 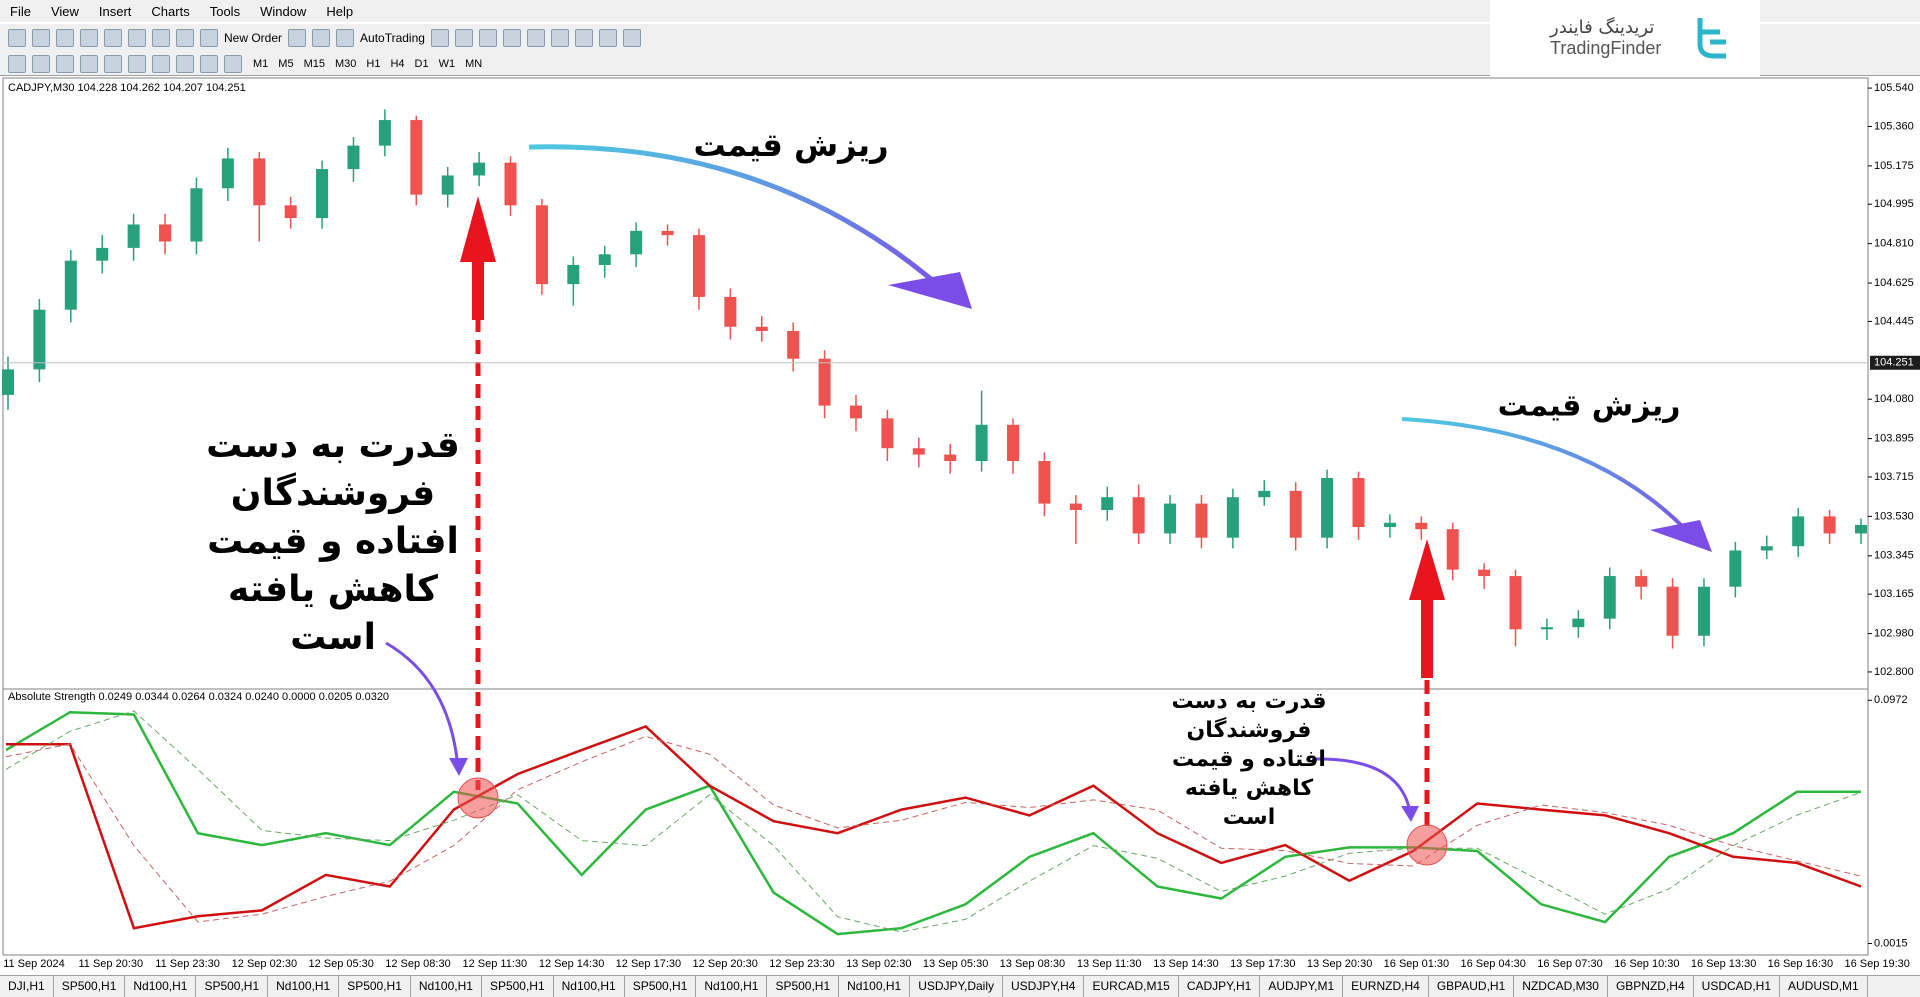 I want to click on time-label: 16 Sep 07:30, so click(x=1569, y=964).